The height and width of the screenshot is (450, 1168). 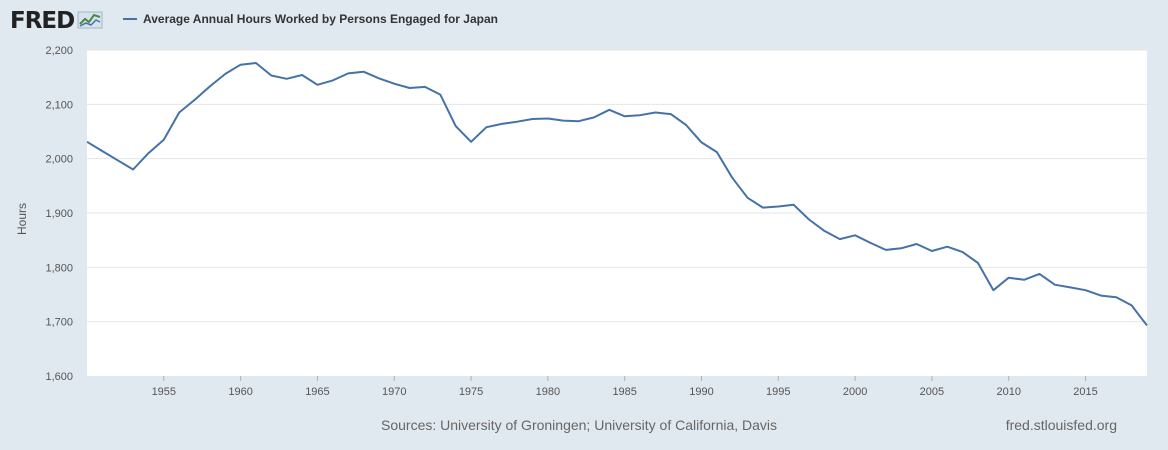 What do you see at coordinates (90, 21) in the screenshot?
I see `line-chart-icon` at bounding box center [90, 21].